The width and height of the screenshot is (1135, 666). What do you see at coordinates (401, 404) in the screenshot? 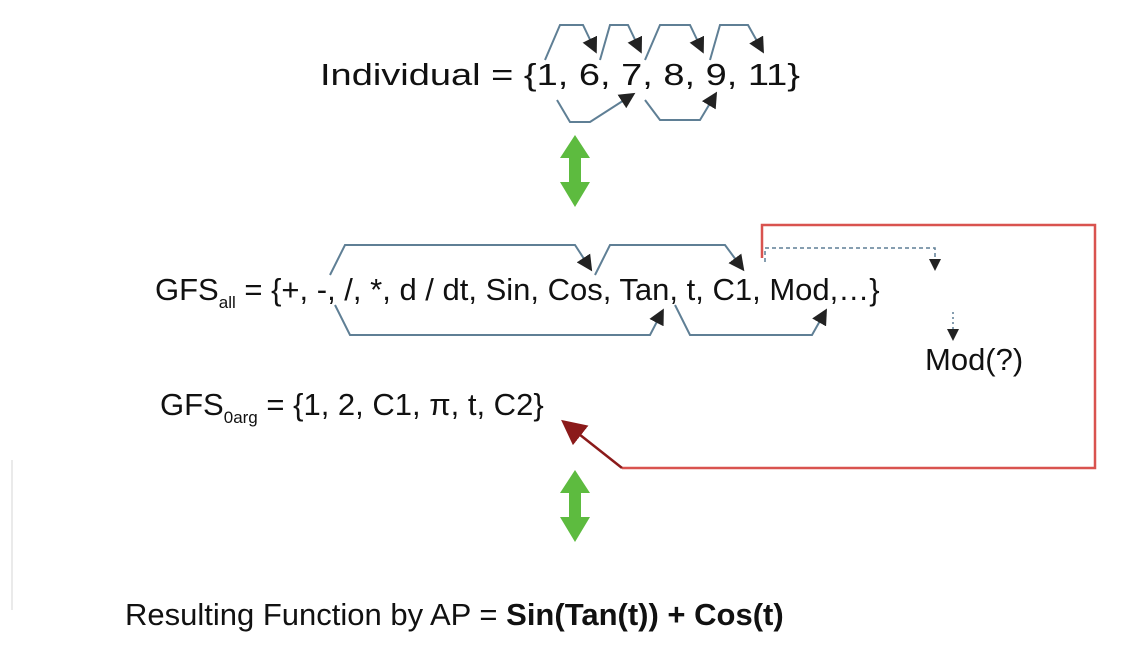
I see `gfs-set: = {1, 2, C1, π, t, C2}` at bounding box center [401, 404].